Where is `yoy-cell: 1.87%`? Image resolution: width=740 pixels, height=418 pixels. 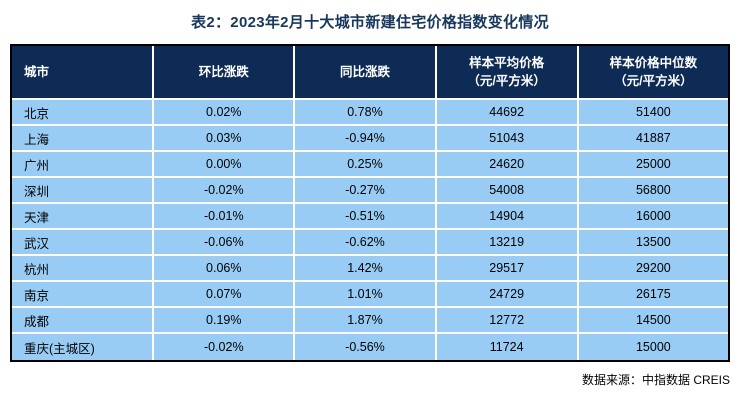
yoy-cell: 1.87% is located at coordinates (366, 321).